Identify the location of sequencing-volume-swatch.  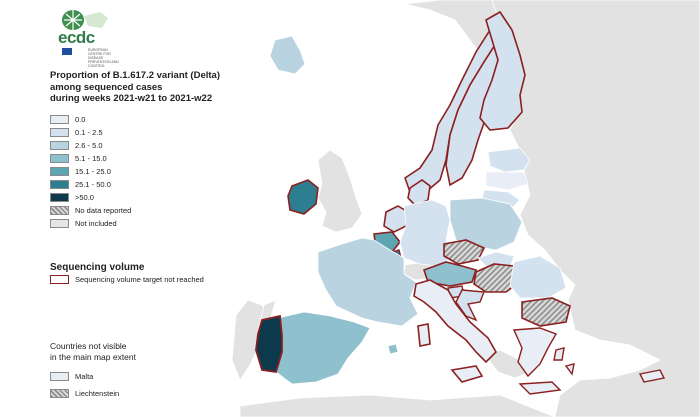
(59, 279).